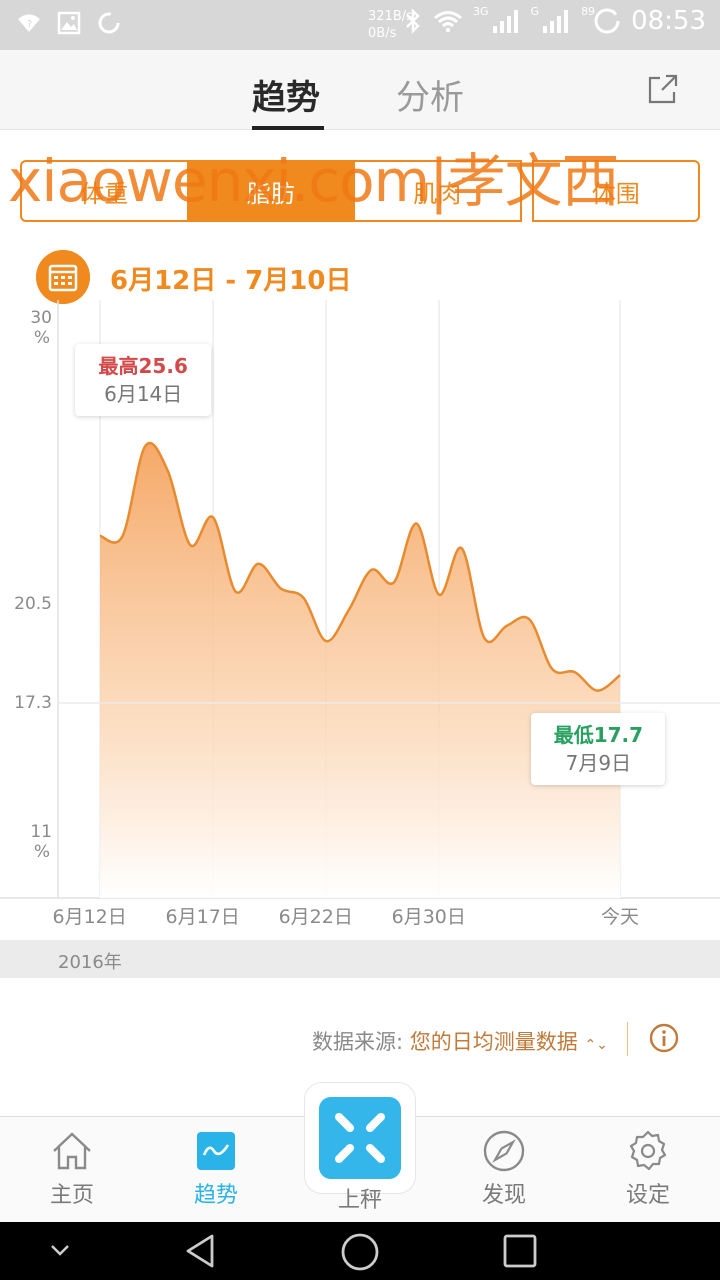 This screenshot has width=720, height=1280. What do you see at coordinates (215, 1195) in the screenshot?
I see `nav-trend-label: 趋势` at bounding box center [215, 1195].